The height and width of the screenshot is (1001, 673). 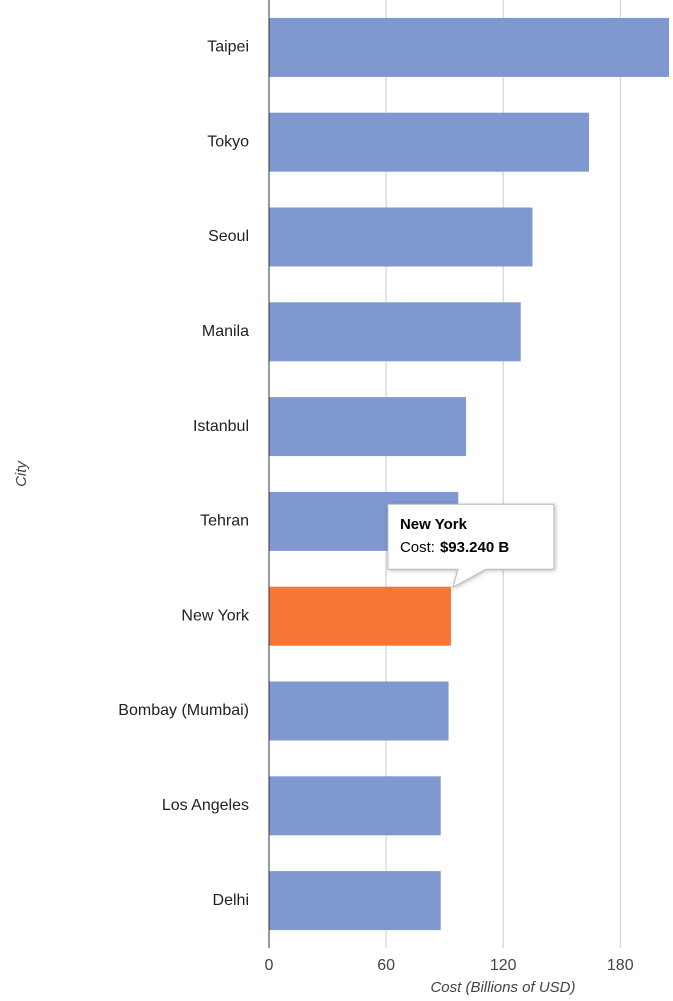 What do you see at coordinates (386, 965) in the screenshot?
I see `x-tick-label: 60` at bounding box center [386, 965].